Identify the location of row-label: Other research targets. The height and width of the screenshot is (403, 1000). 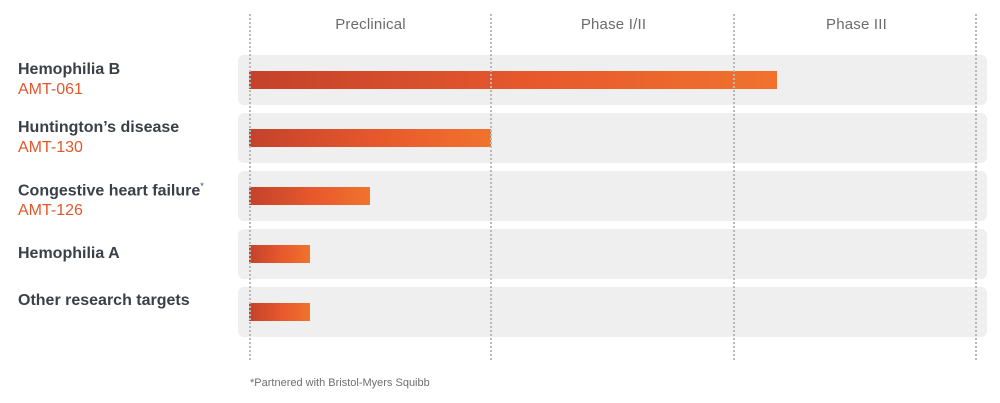
(125, 301).